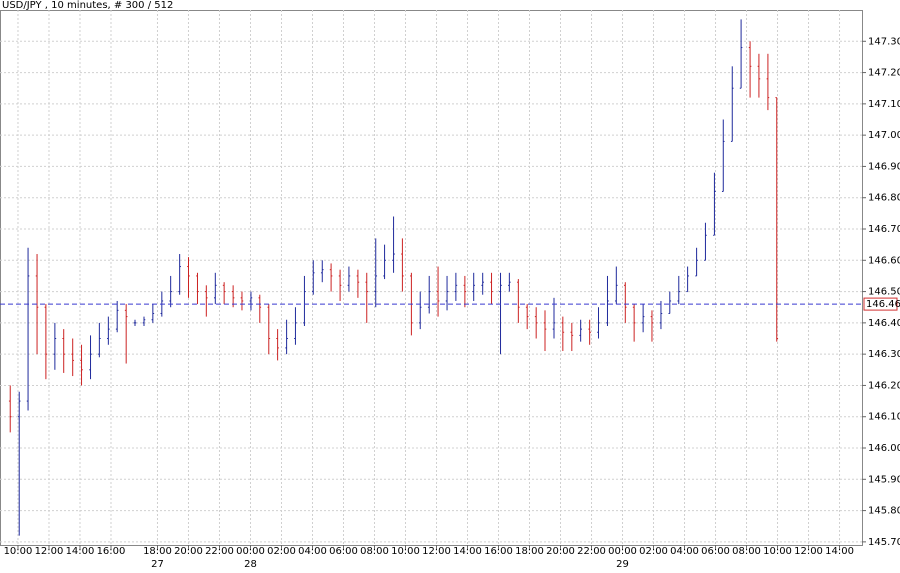 The width and height of the screenshot is (900, 573). Describe the element at coordinates (884, 292) in the screenshot. I see `y-tick-label: 146.50` at that location.